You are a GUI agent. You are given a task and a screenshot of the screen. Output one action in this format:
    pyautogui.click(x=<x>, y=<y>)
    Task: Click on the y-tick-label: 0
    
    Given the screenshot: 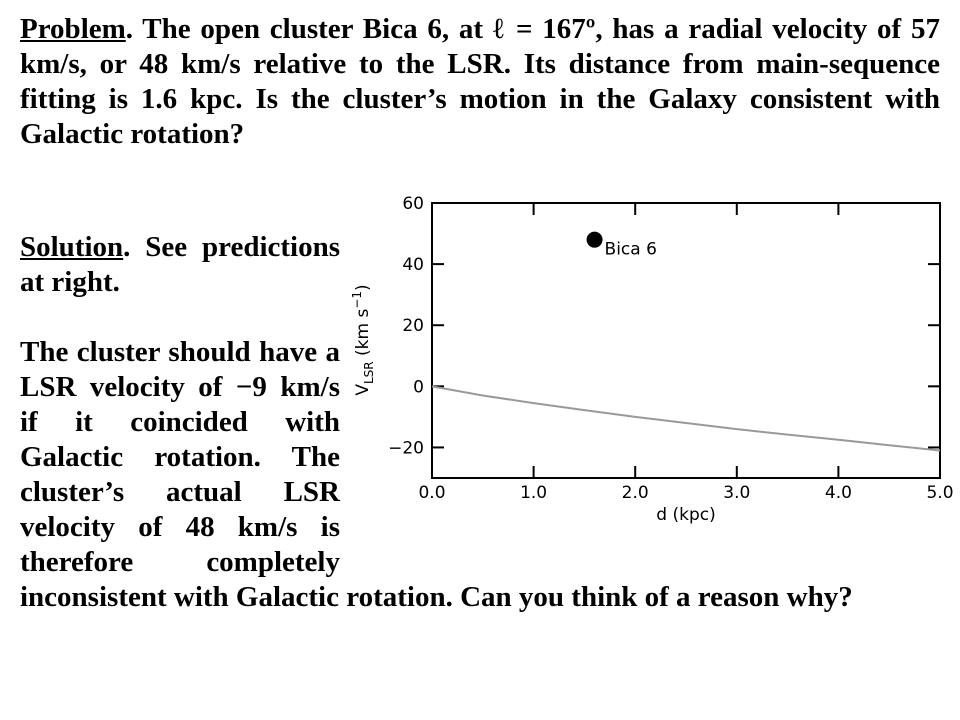 What is the action you would take?
    pyautogui.click(x=418, y=387)
    